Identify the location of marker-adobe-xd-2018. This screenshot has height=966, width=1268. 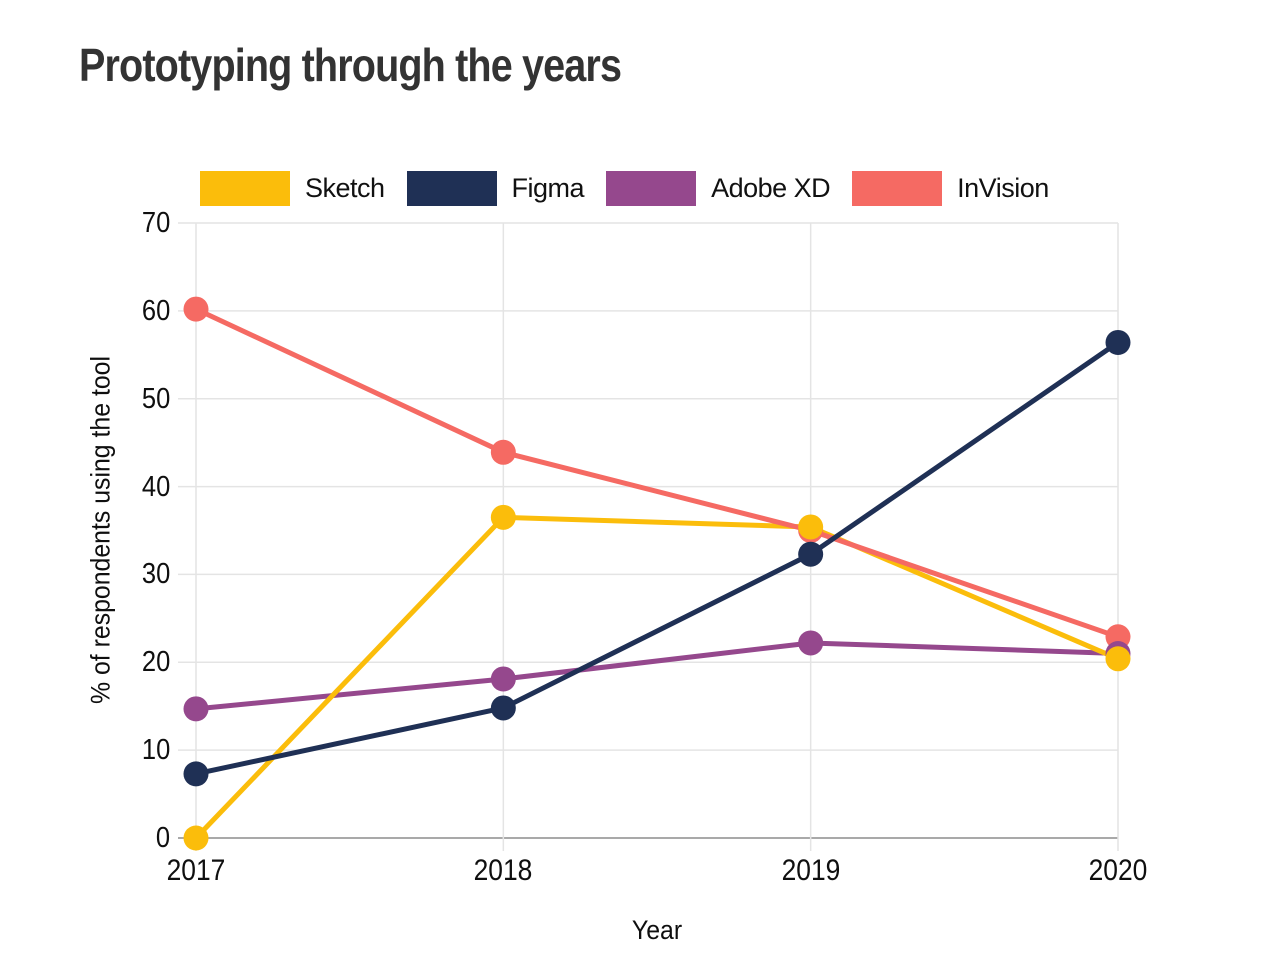
(503, 679).